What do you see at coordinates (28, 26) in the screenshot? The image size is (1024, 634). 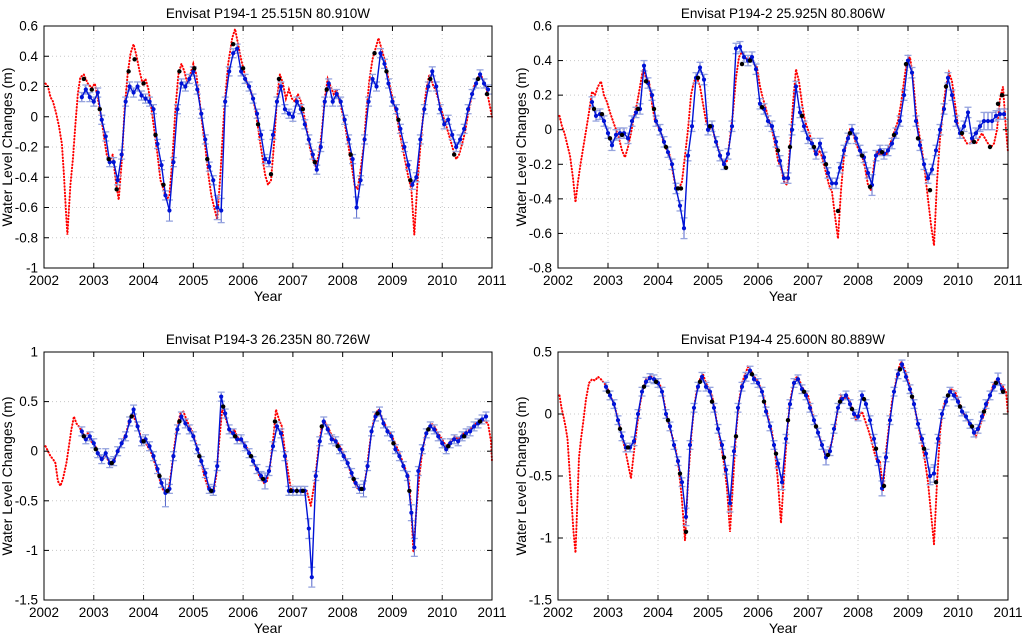 I see `y-tick-label: 0.6` at bounding box center [28, 26].